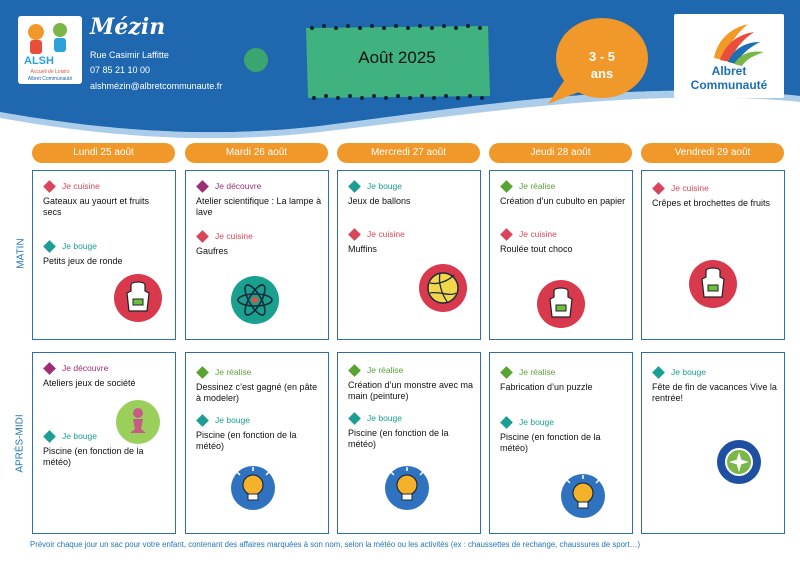  What do you see at coordinates (128, 27) in the screenshot?
I see `site-name: Mézin` at bounding box center [128, 27].